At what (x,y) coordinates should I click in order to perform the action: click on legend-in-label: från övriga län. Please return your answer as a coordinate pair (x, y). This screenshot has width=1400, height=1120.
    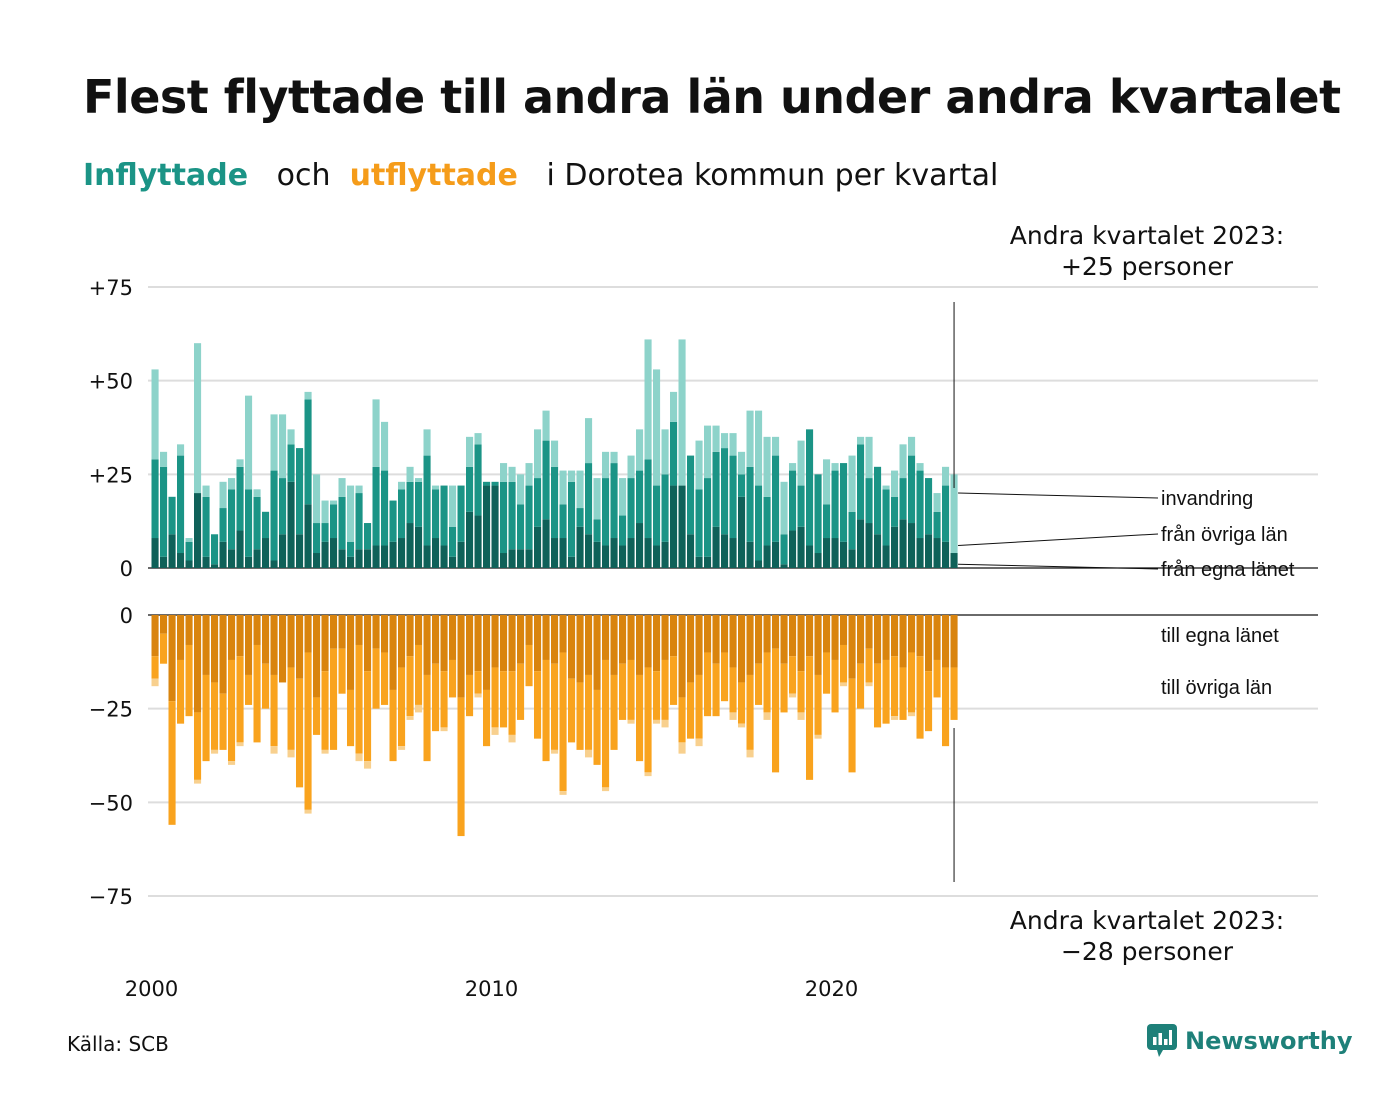
    Looking at the image, I should click on (1224, 535).